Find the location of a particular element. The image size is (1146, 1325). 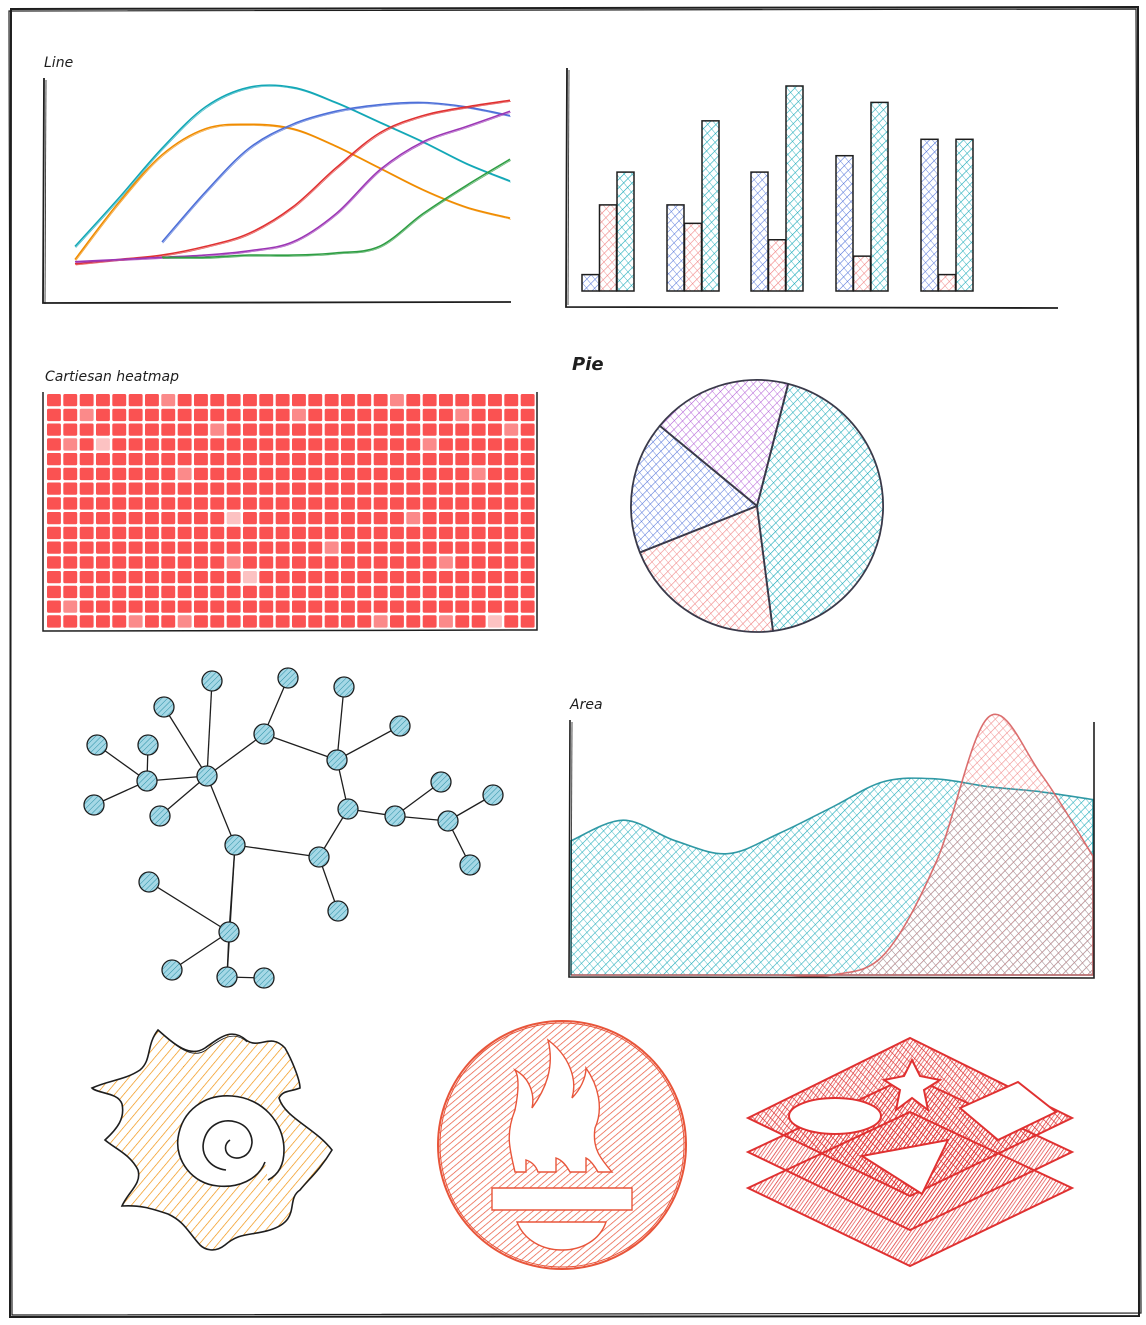

bar-3-3-outline is located at coordinates (794, 188).